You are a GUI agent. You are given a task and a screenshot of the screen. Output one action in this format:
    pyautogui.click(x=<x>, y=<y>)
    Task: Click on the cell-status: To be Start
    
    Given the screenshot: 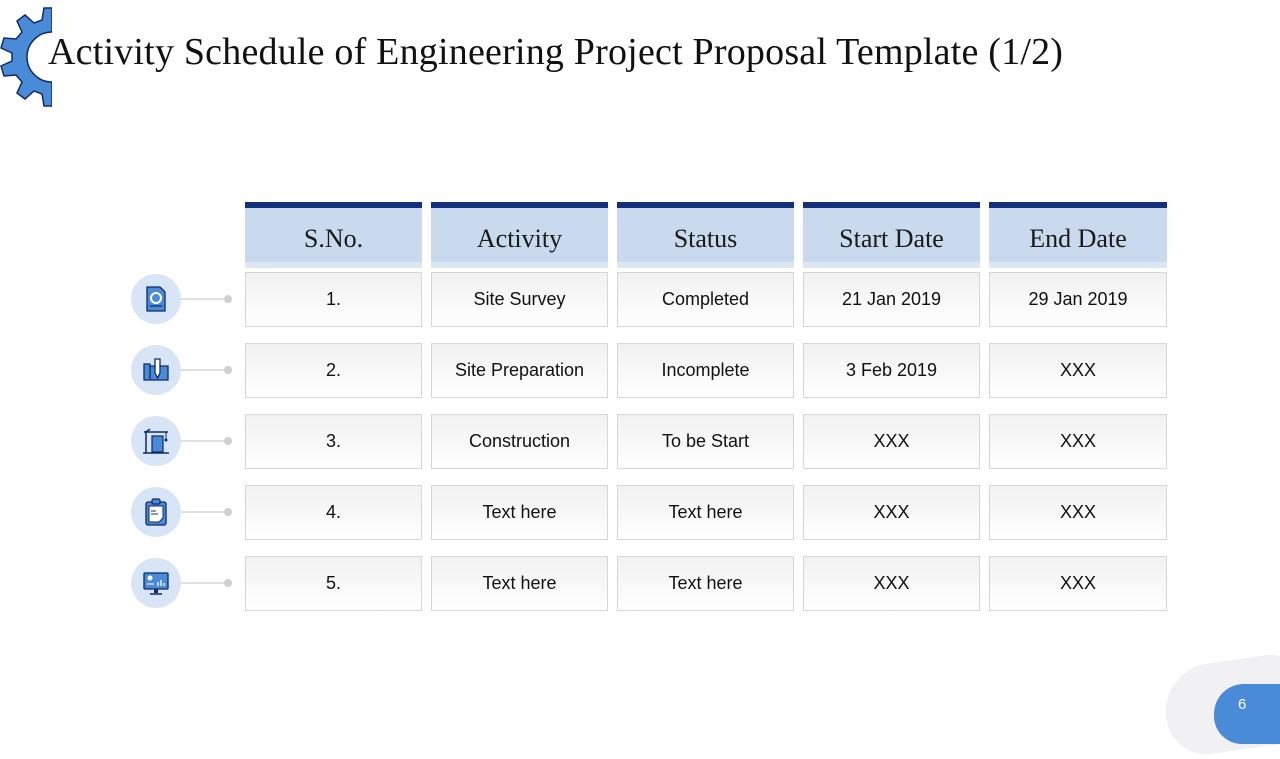 What is the action you would take?
    pyautogui.click(x=705, y=441)
    